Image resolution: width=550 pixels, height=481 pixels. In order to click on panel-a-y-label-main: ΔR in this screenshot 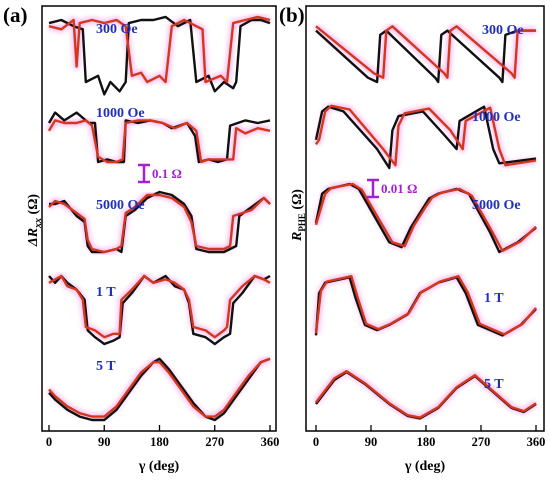, I will do `click(33, 237)`.